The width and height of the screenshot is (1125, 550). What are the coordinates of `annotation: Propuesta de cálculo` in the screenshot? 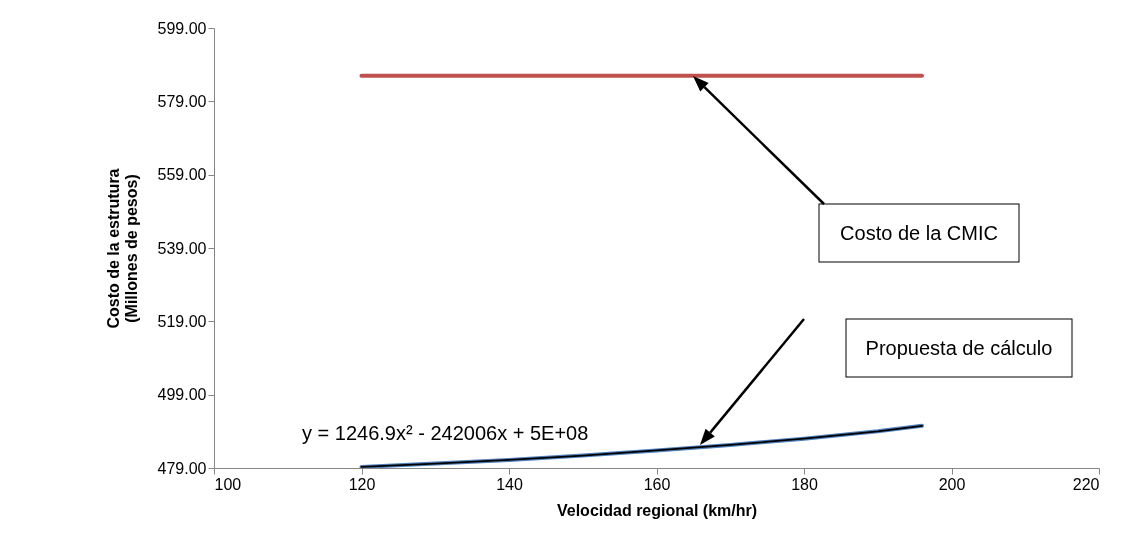 It's located at (959, 348).